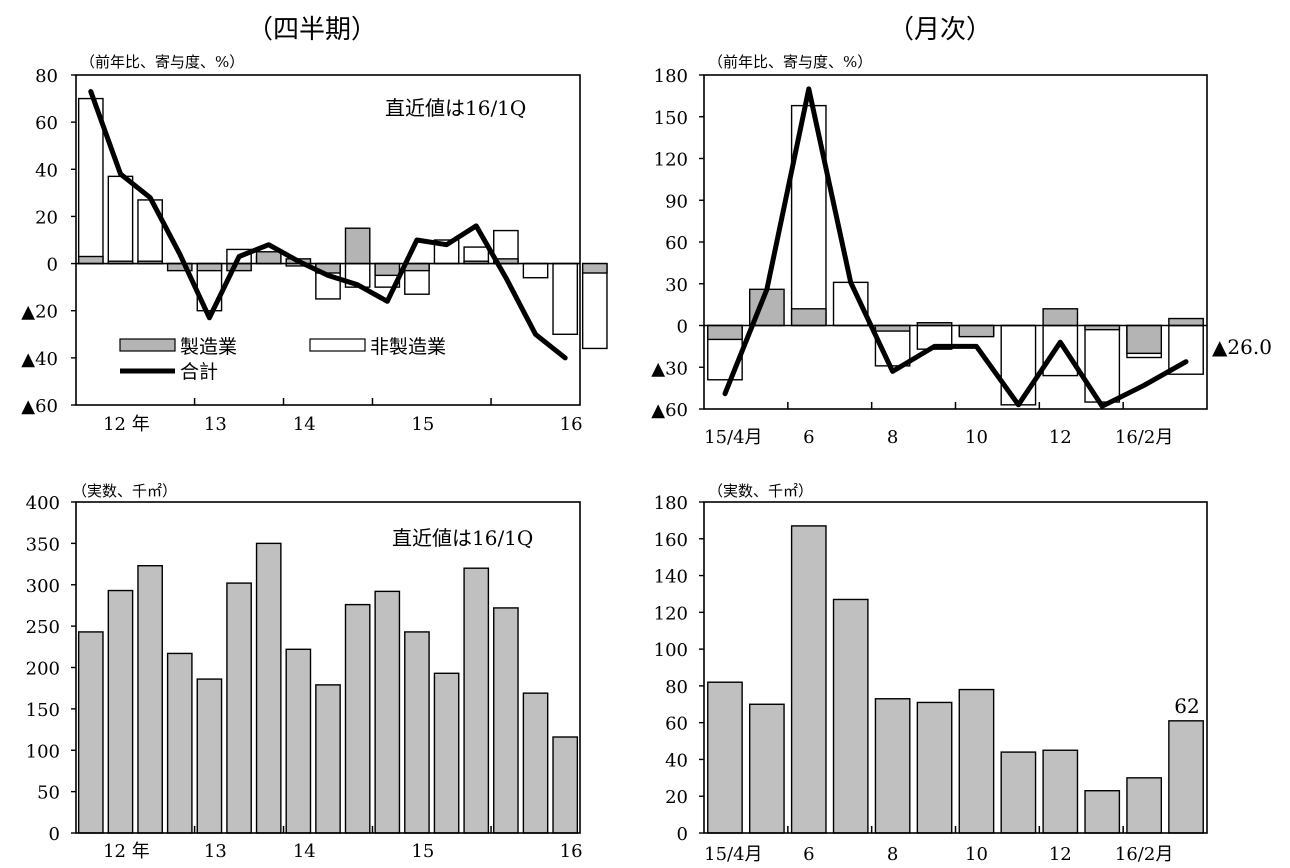 The width and height of the screenshot is (1290, 868). I want to click on y-tick-label: 30, so click(676, 285).